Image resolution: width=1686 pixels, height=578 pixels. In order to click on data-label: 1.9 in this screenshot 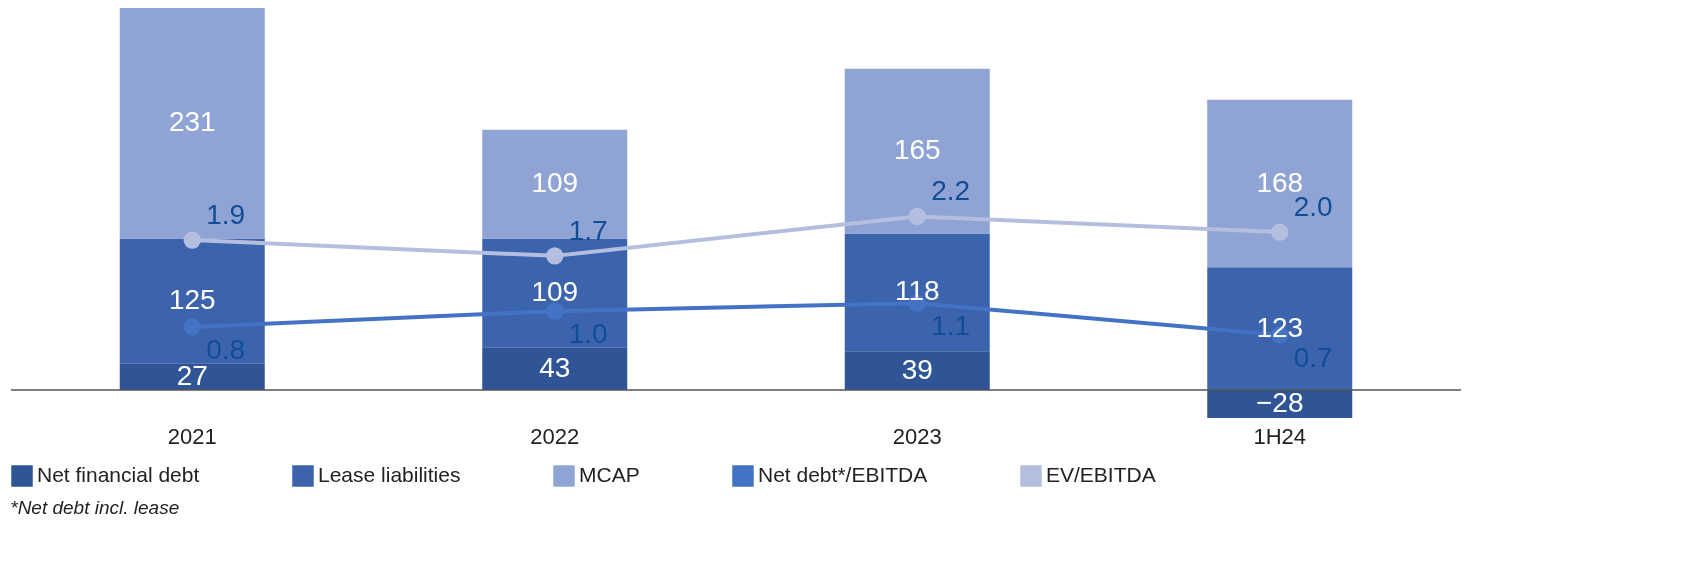, I will do `click(226, 215)`.